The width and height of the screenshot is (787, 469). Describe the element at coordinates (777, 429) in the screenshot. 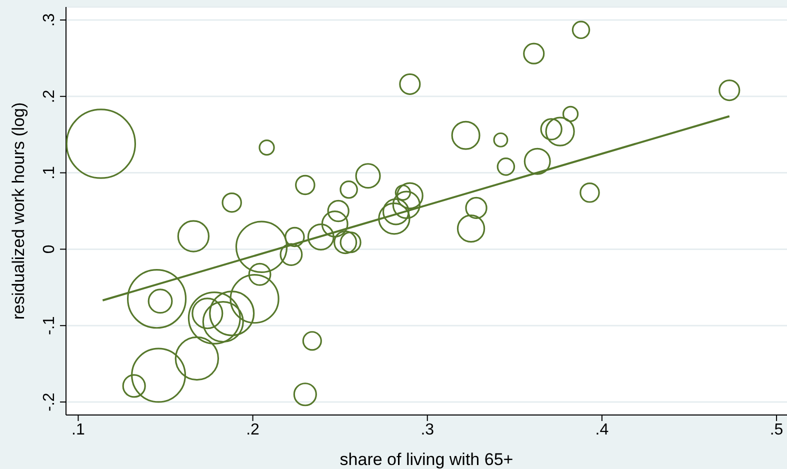

I see `x-tick-label: .5` at that location.